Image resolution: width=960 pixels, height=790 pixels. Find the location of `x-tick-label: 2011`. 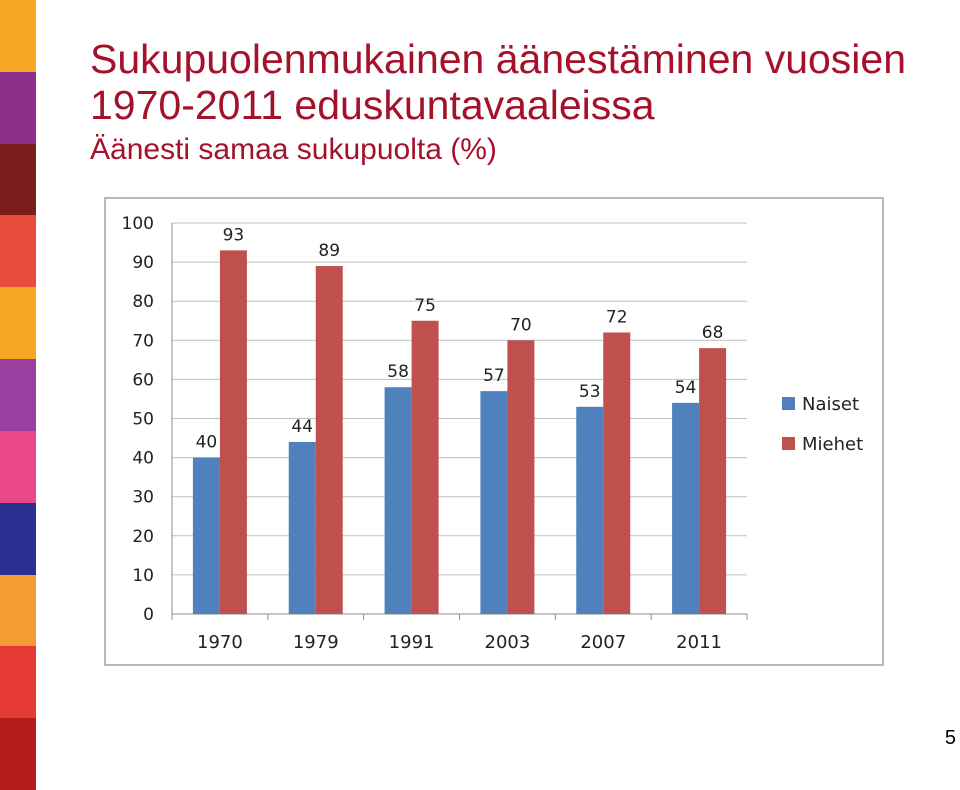

x-tick-label: 2011 is located at coordinates (699, 642).